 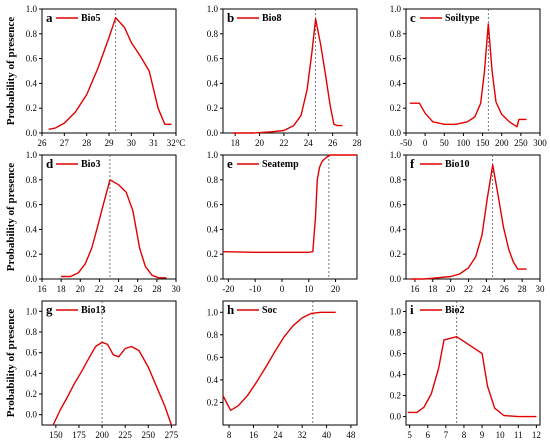 What do you see at coordinates (49, 17) in the screenshot?
I see `panel-letter: a` at bounding box center [49, 17].